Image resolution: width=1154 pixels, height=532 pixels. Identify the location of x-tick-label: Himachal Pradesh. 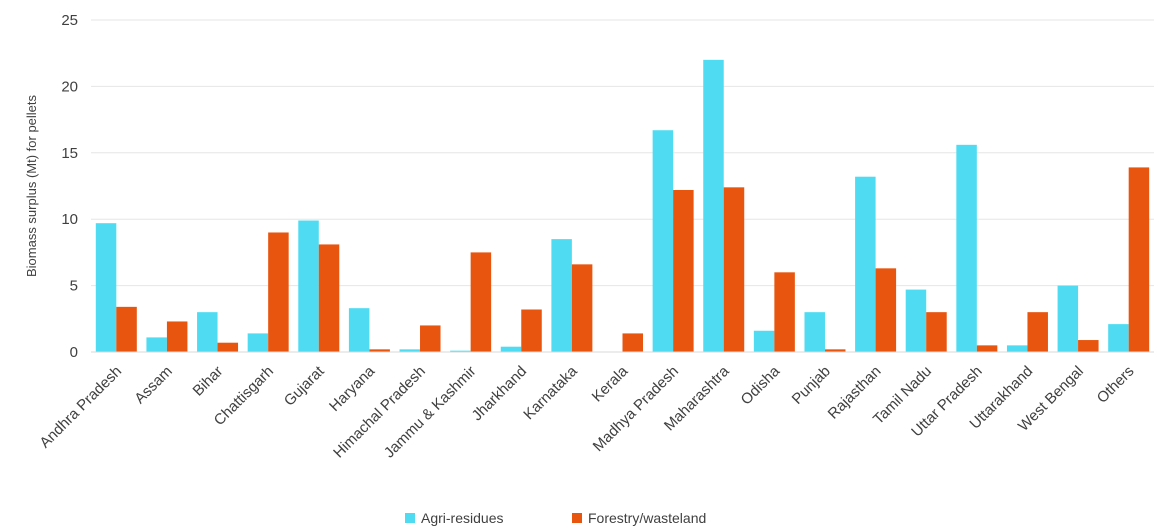
(379, 412).